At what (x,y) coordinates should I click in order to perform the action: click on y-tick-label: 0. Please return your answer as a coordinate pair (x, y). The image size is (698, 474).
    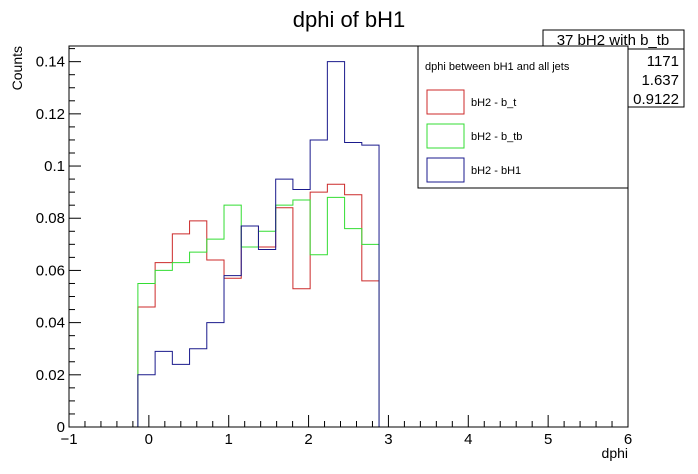
    Looking at the image, I should click on (61, 427).